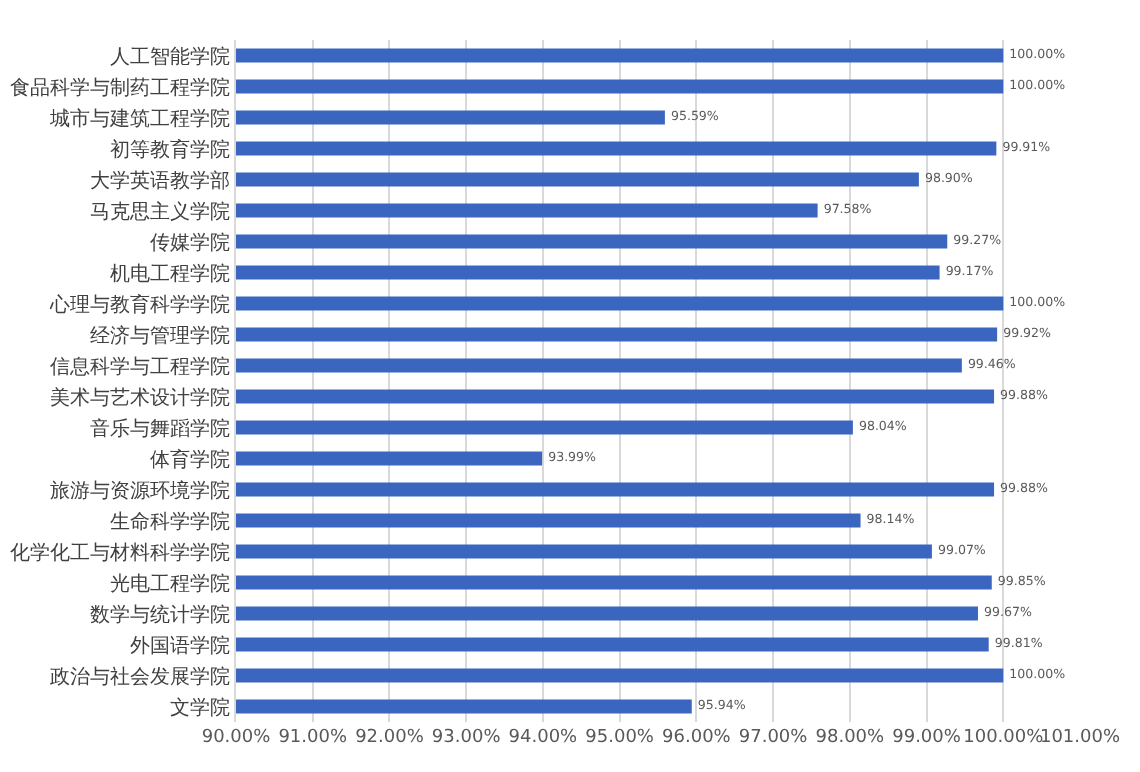 The image size is (1140, 772). Describe the element at coordinates (139, 118) in the screenshot. I see `y-tick-label: 城市与建筑工程学院` at that location.